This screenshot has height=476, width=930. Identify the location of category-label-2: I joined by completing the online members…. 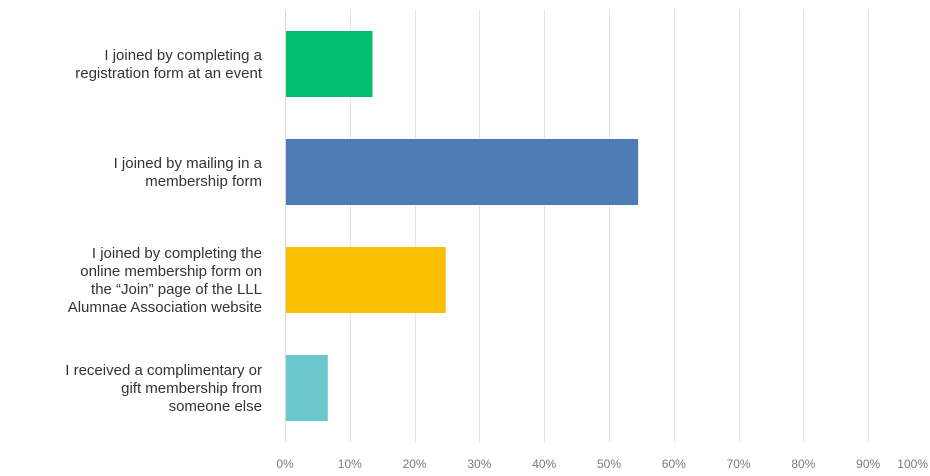
(165, 280).